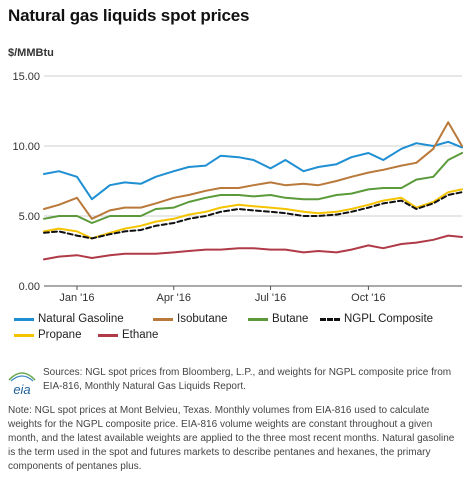 Image resolution: width=469 pixels, height=482 pixels. I want to click on series-line-natural-gasoline, so click(253, 170).